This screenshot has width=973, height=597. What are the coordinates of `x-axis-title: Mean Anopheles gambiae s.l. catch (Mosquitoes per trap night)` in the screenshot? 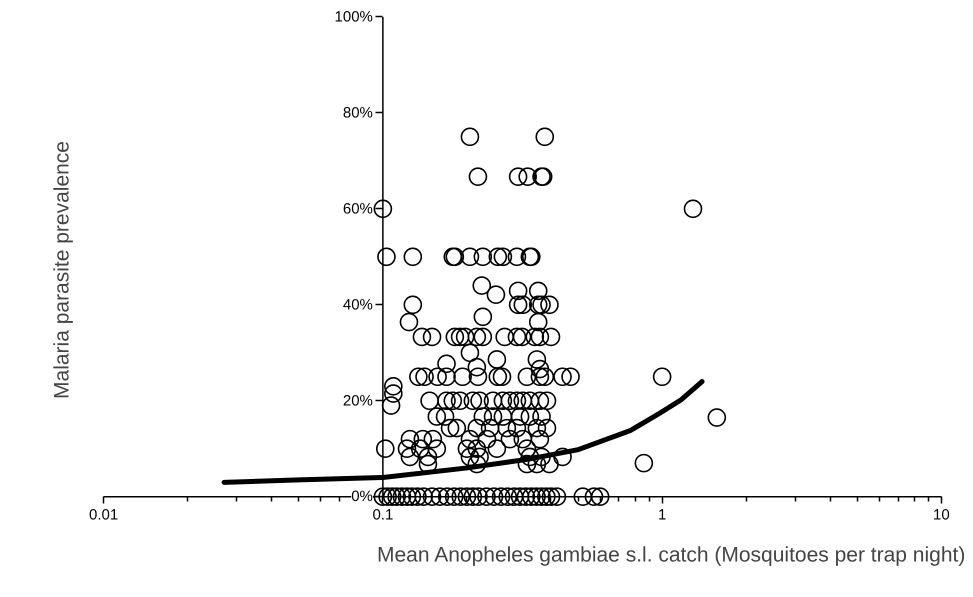 It's located at (671, 555).